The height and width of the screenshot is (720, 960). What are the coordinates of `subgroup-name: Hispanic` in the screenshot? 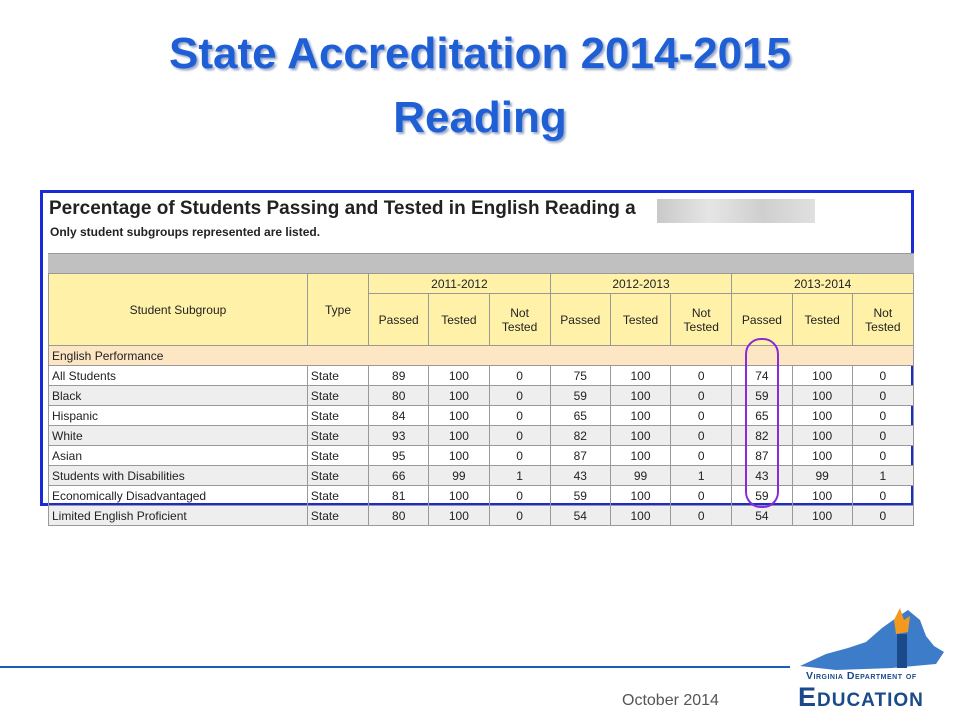 It's located at (178, 415).